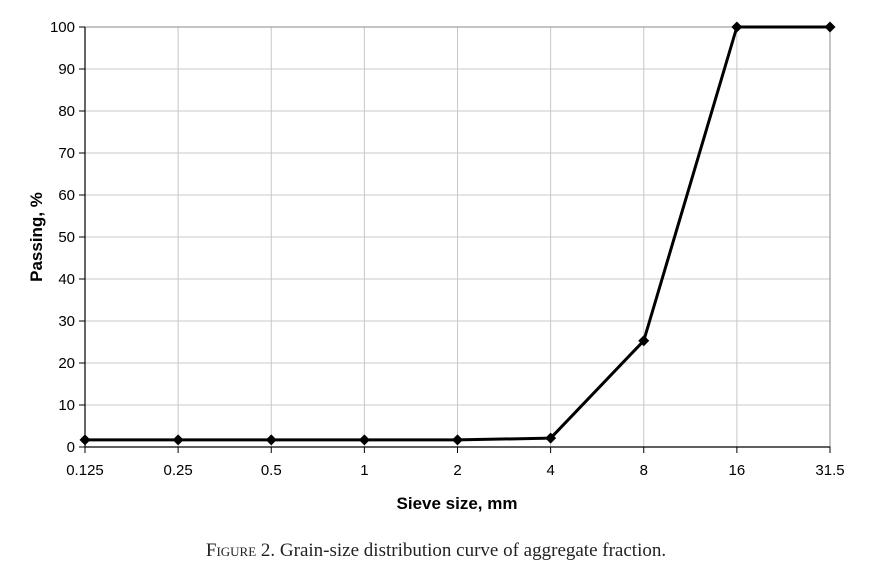 The width and height of the screenshot is (872, 574). I want to click on y-axis-title: Passing, %, so click(36, 237).